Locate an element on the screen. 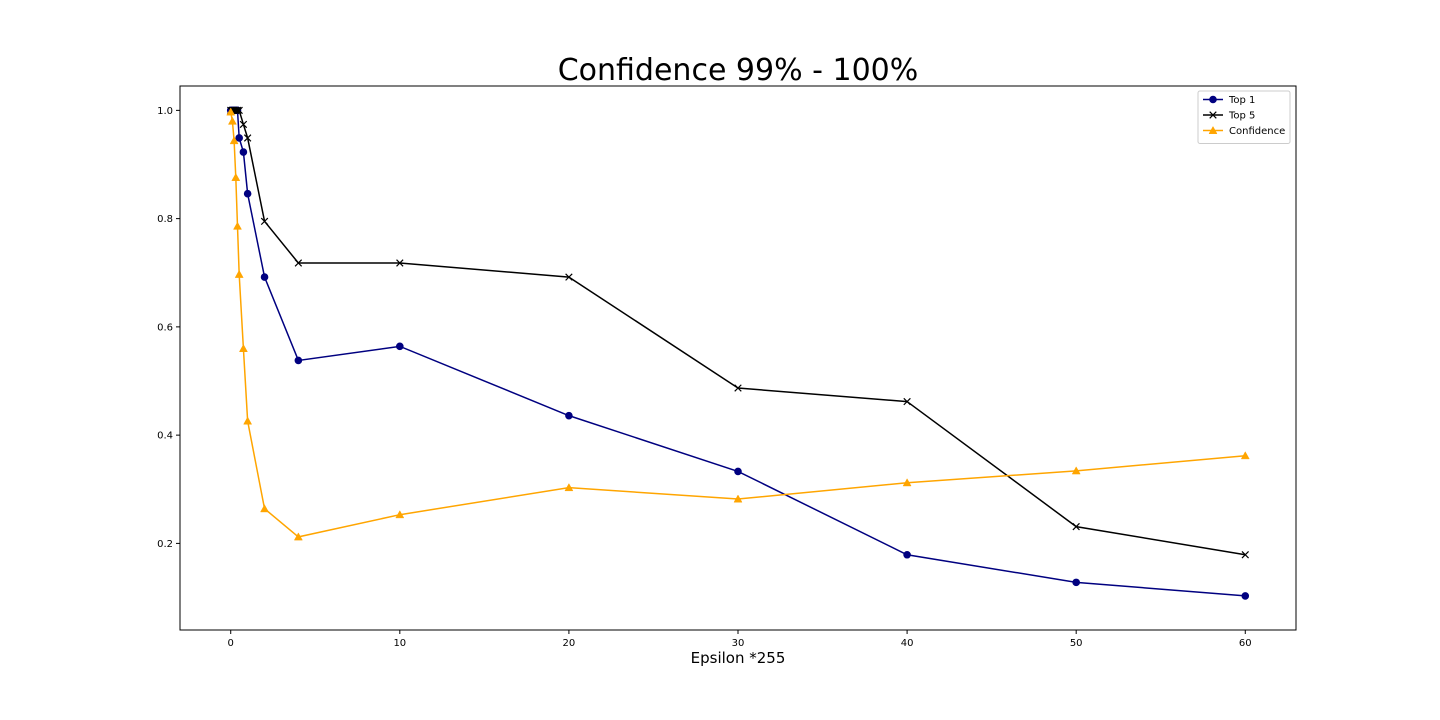 The height and width of the screenshot is (720, 1440). chart-title: Confidence 99% - 100% is located at coordinates (738, 70).